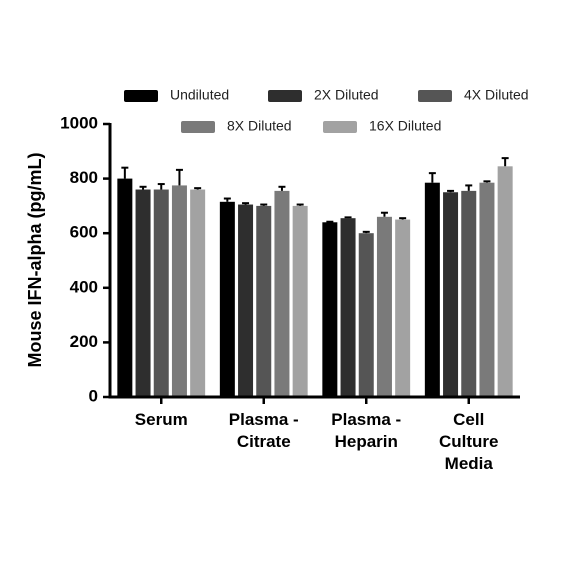  I want to click on legend-label: 16X Diluted, so click(405, 126).